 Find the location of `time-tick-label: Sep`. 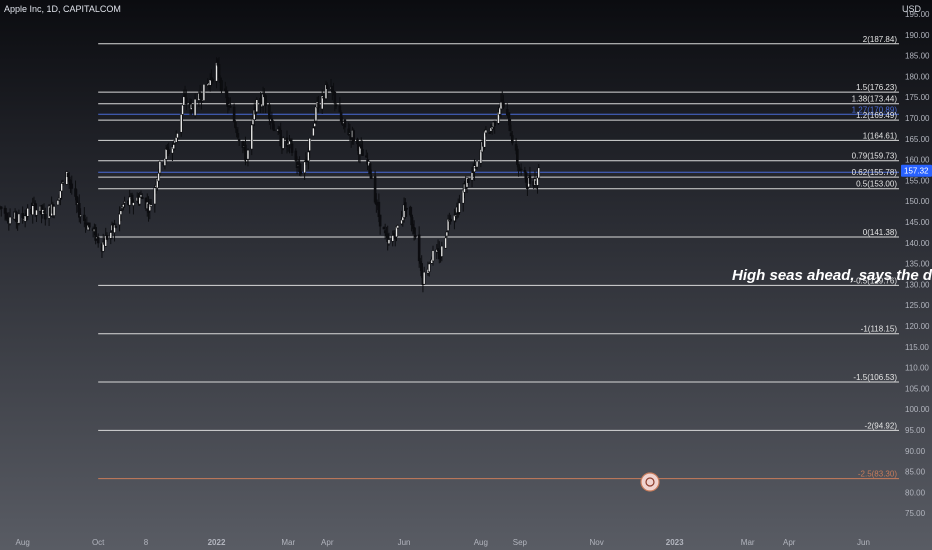

time-tick-label: Sep is located at coordinates (520, 542).